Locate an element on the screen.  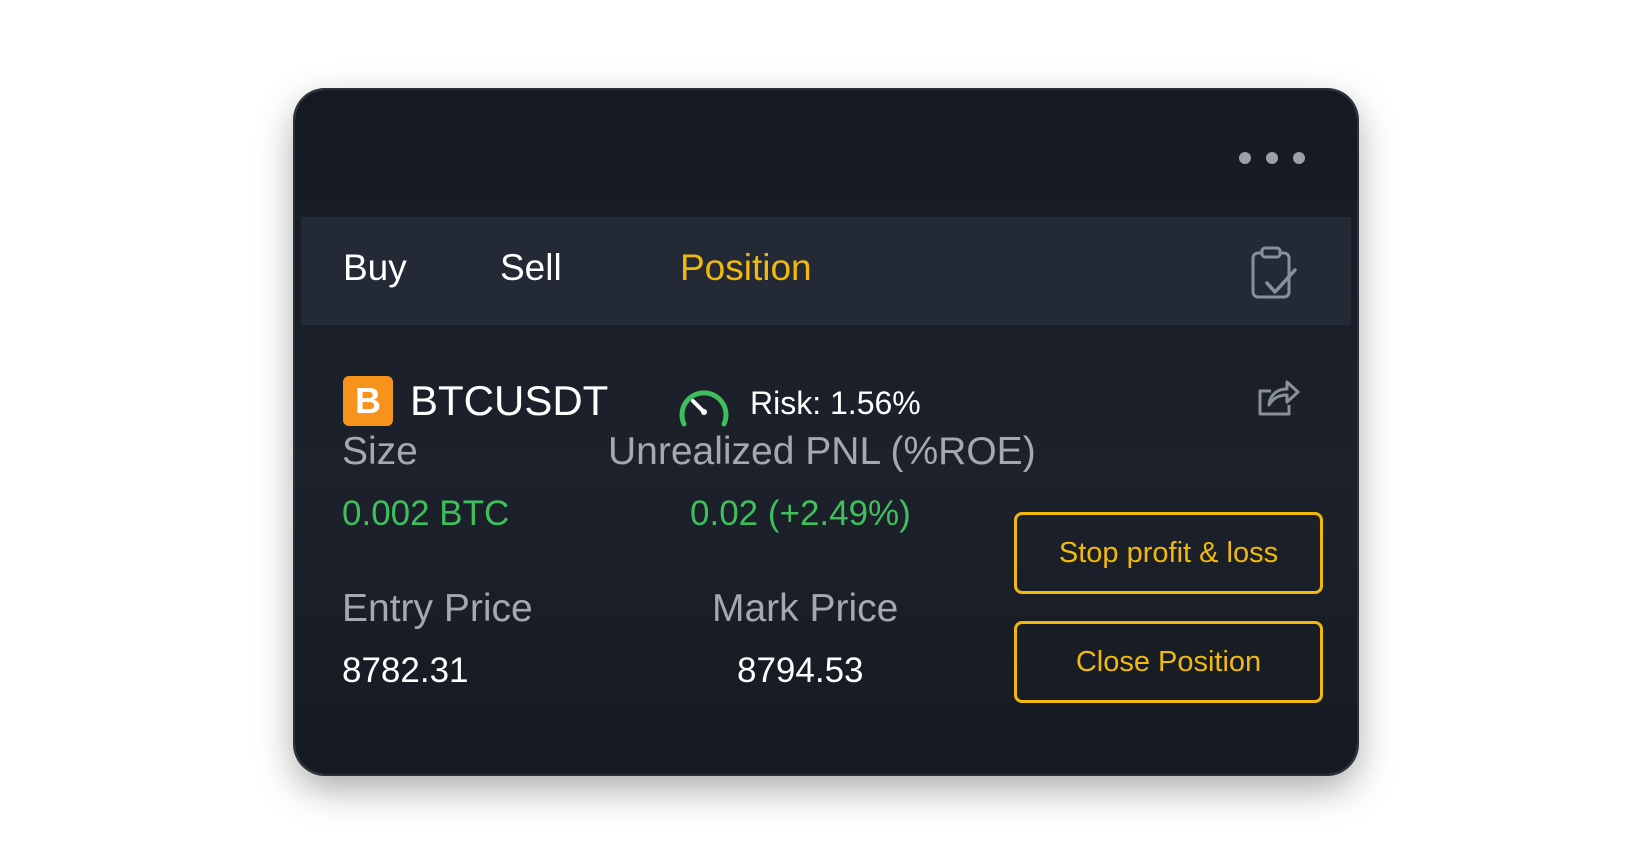
tab-bar: Buy Sell Position is located at coordinates (826, 271).